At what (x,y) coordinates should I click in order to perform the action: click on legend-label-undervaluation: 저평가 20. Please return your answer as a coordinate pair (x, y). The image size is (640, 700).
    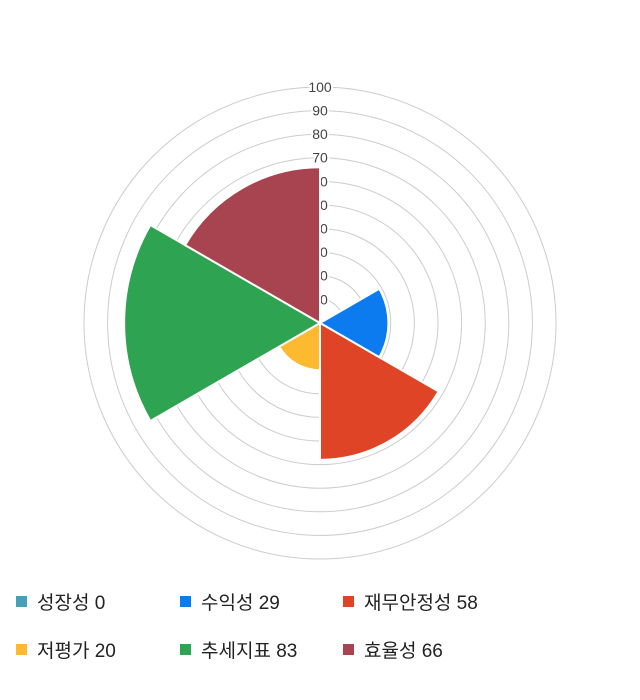
    Looking at the image, I should click on (76, 651).